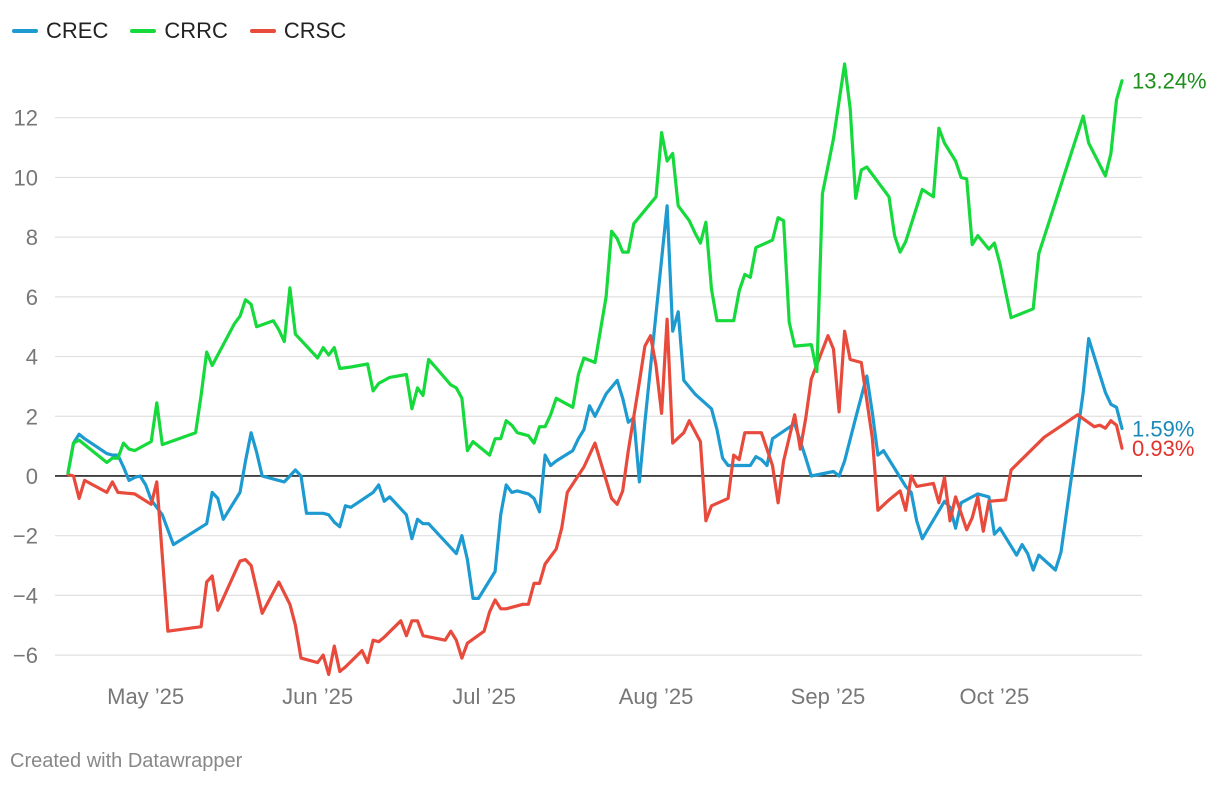 This screenshot has height=786, width=1220. What do you see at coordinates (656, 696) in the screenshot?
I see `x-tick-label: Aug ’25` at bounding box center [656, 696].